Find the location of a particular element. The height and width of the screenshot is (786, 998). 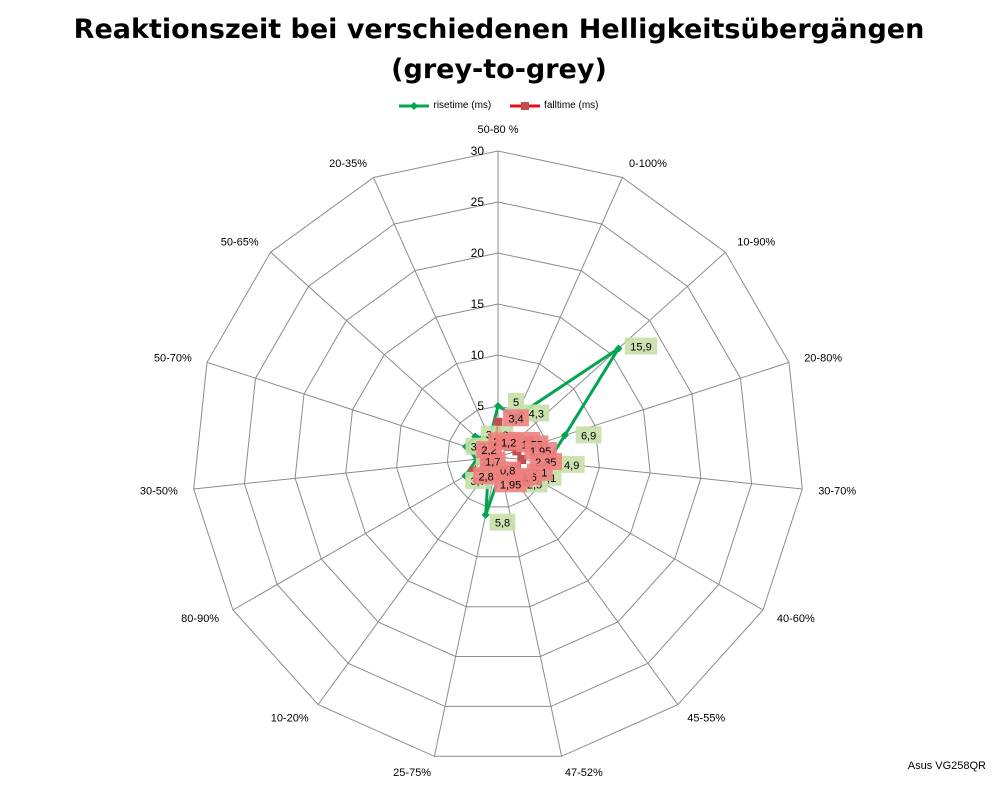

chart-legend: risetime (ms) falltime (ms) is located at coordinates (499, 105).